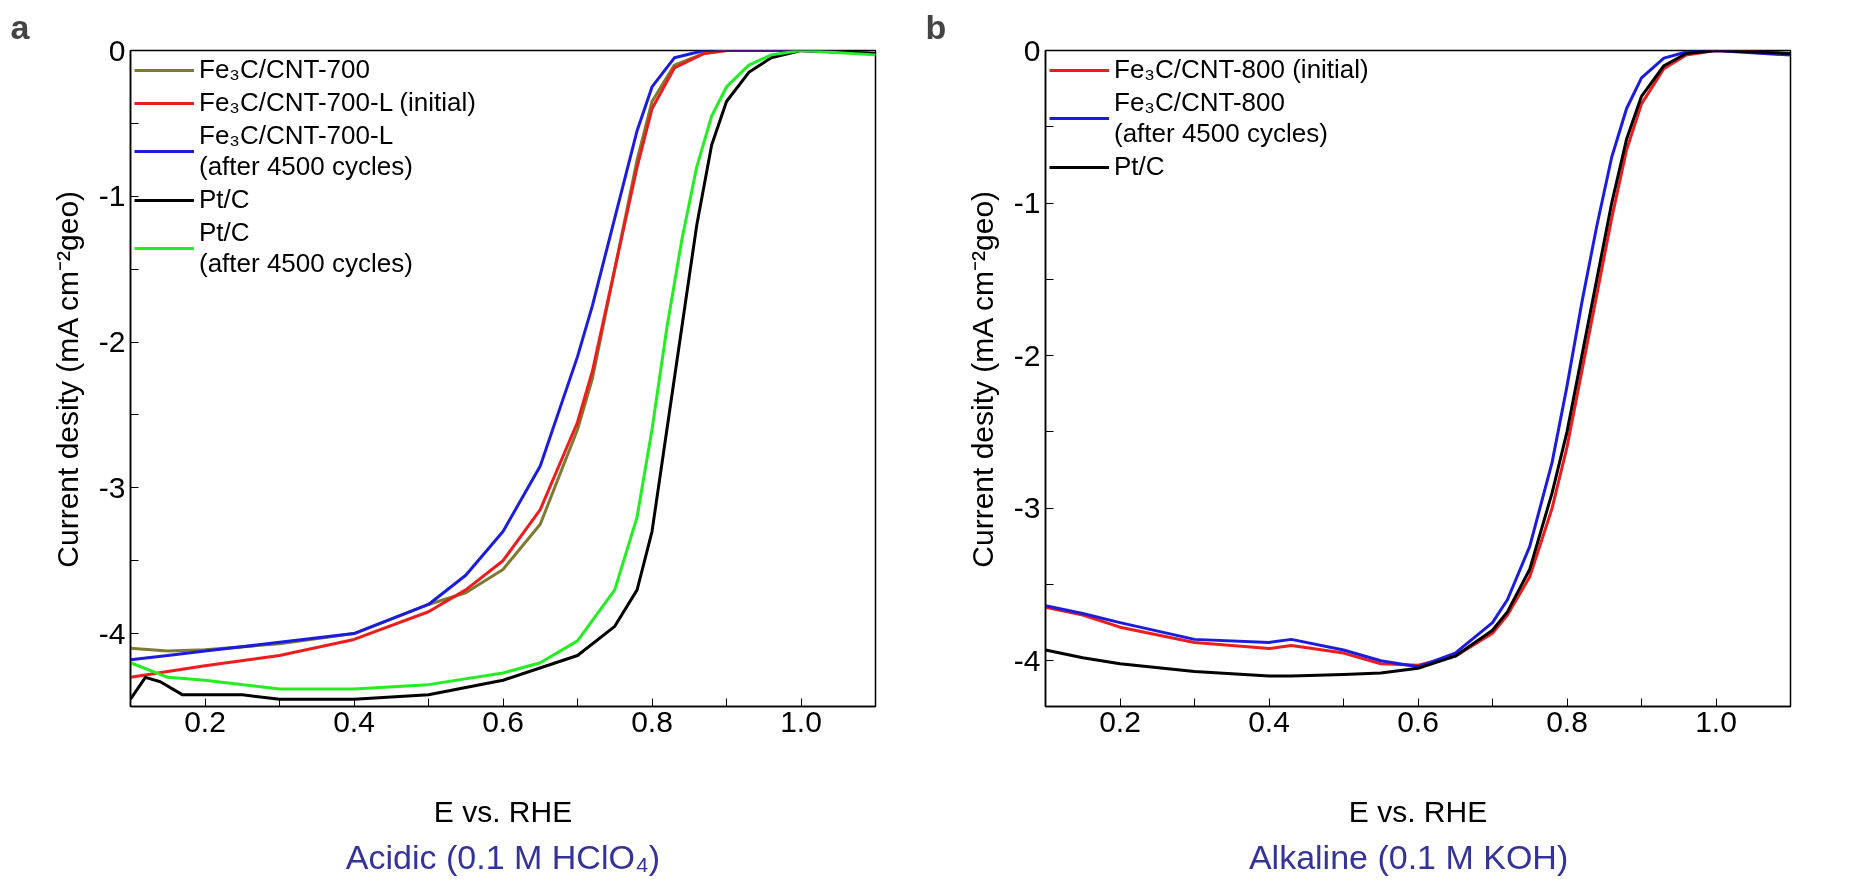 The height and width of the screenshot is (895, 1851). Describe the element at coordinates (306, 248) in the screenshot. I see `legend-label: Pt/C (after 4500 cycles)` at that location.